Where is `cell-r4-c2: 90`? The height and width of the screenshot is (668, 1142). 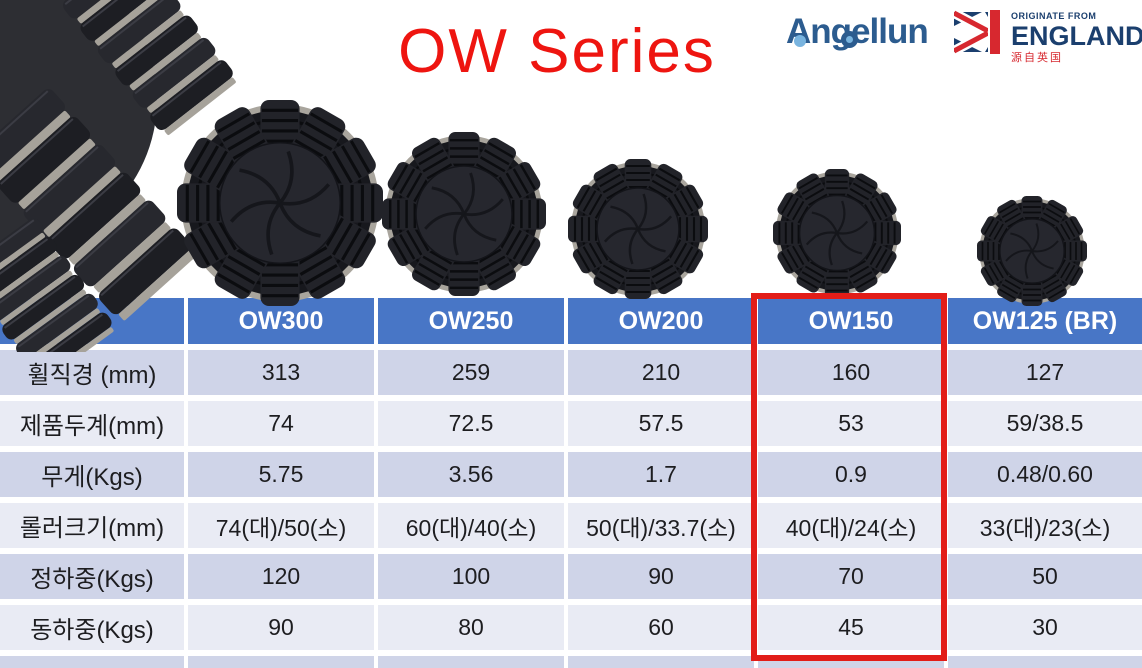 cell-r4-c2: 90 is located at coordinates (661, 576).